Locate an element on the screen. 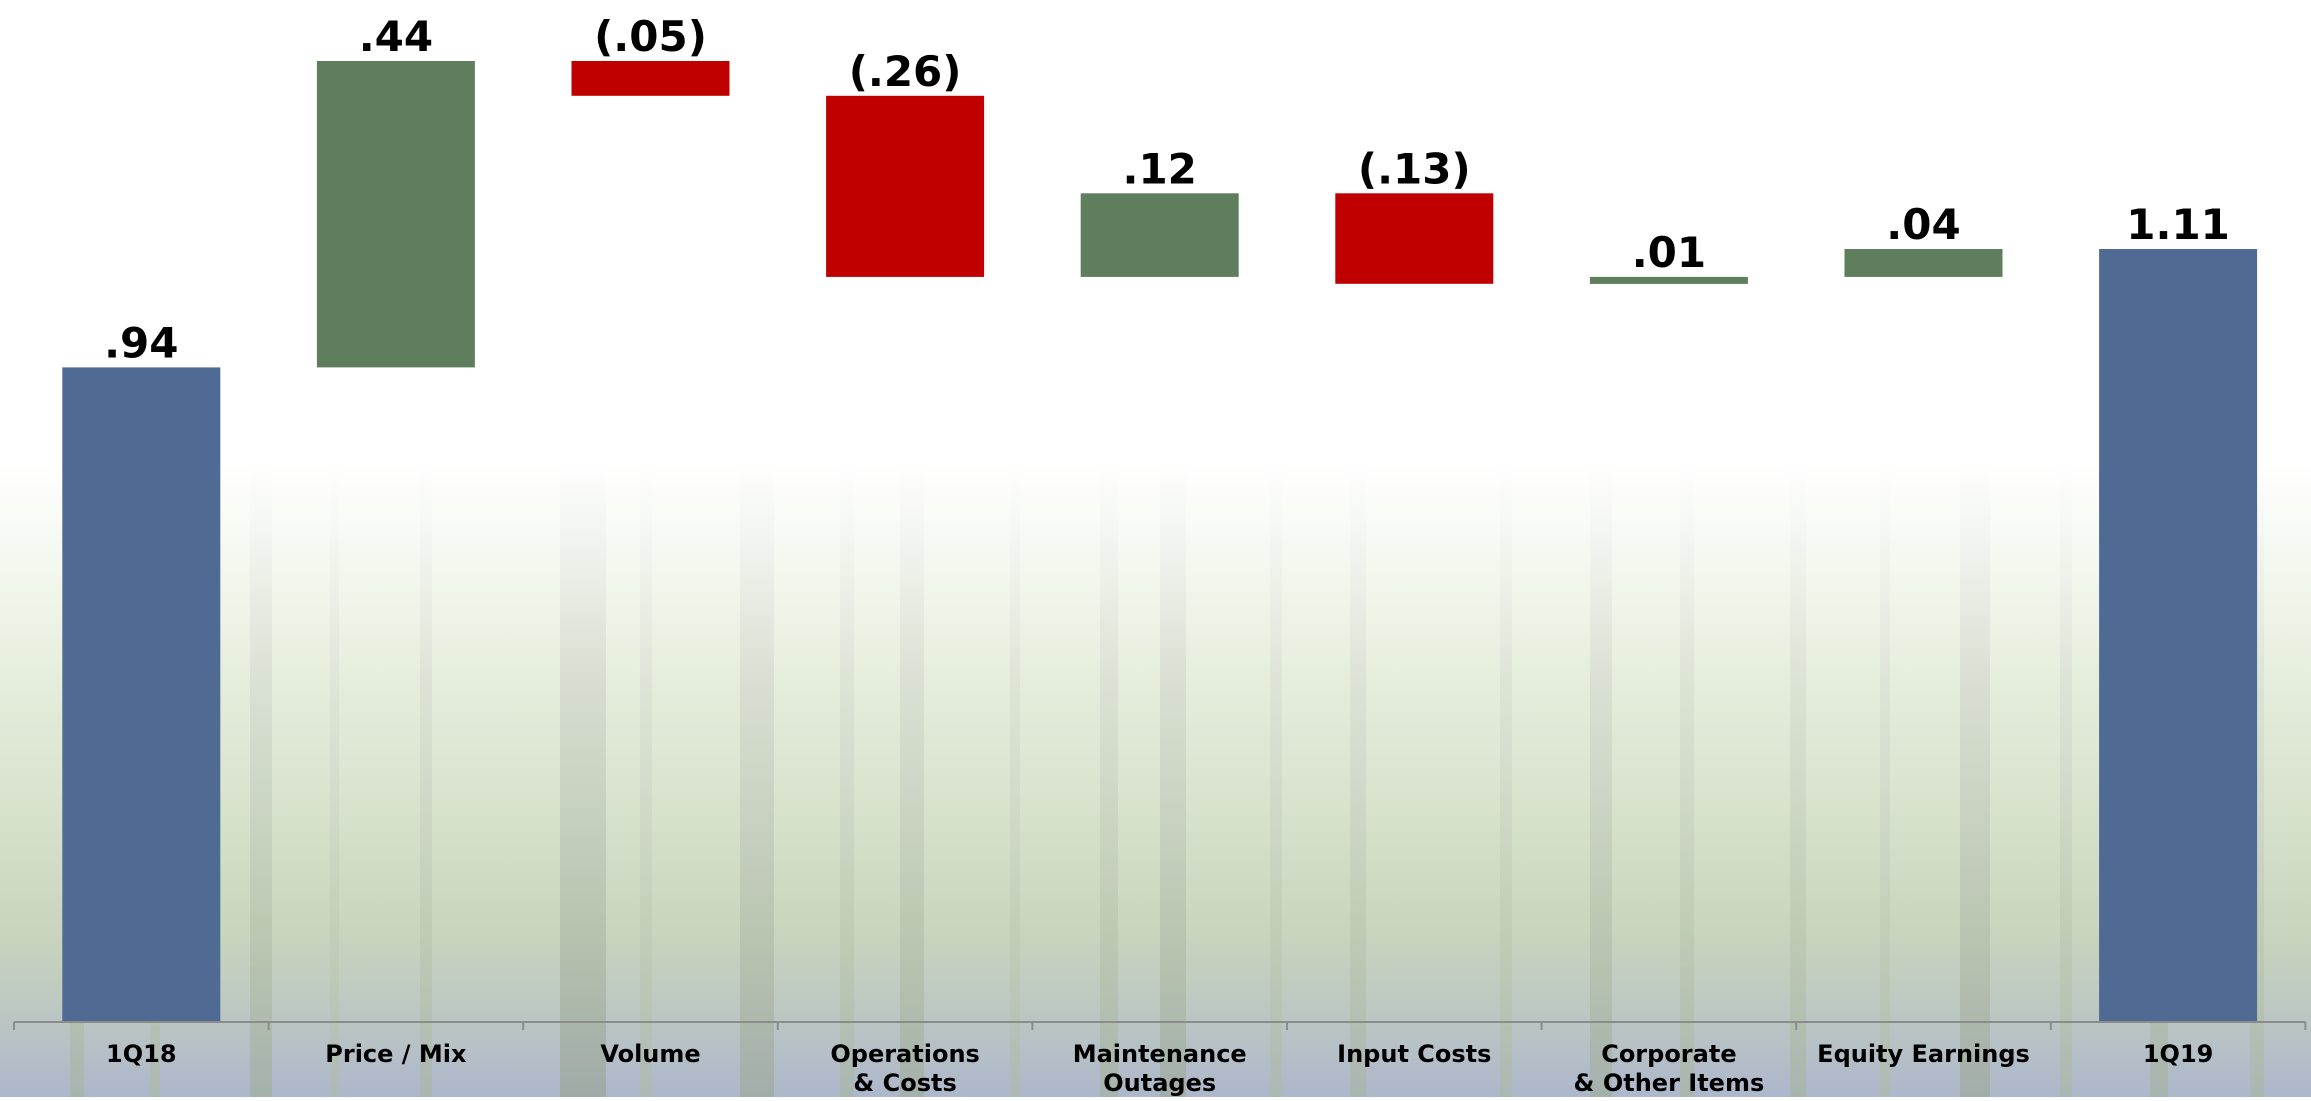  category-label: & Costs is located at coordinates (904, 1083).